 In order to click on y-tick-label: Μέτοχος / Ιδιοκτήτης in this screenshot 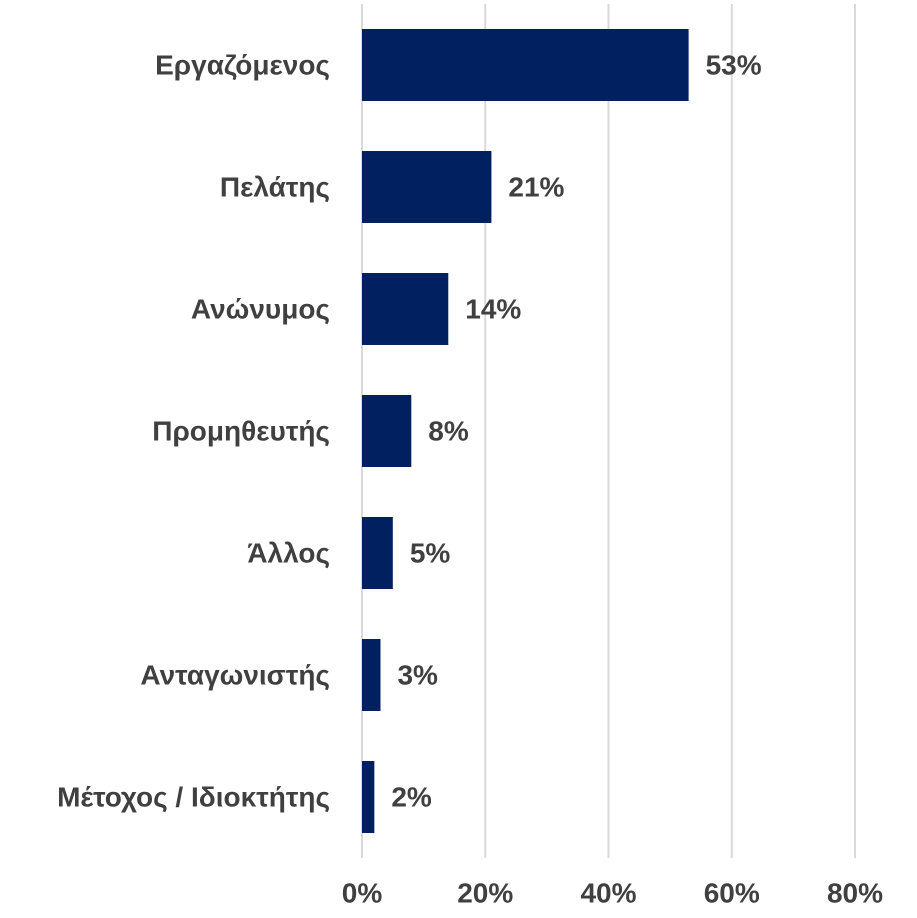, I will do `click(193, 796)`.